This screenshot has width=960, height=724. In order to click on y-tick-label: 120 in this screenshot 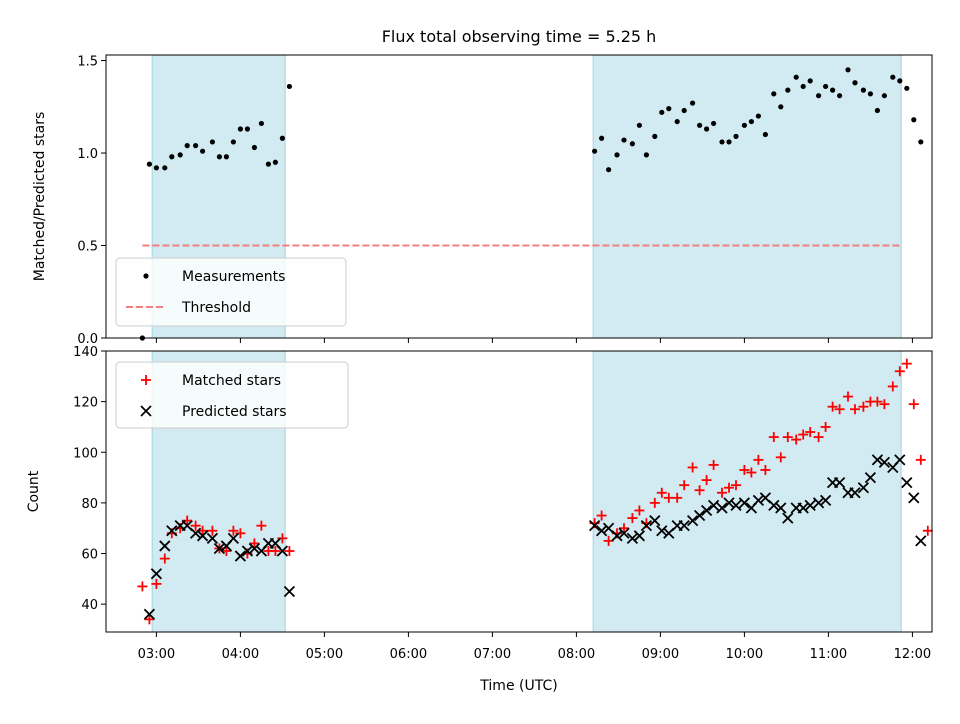, I will do `click(85, 403)`.